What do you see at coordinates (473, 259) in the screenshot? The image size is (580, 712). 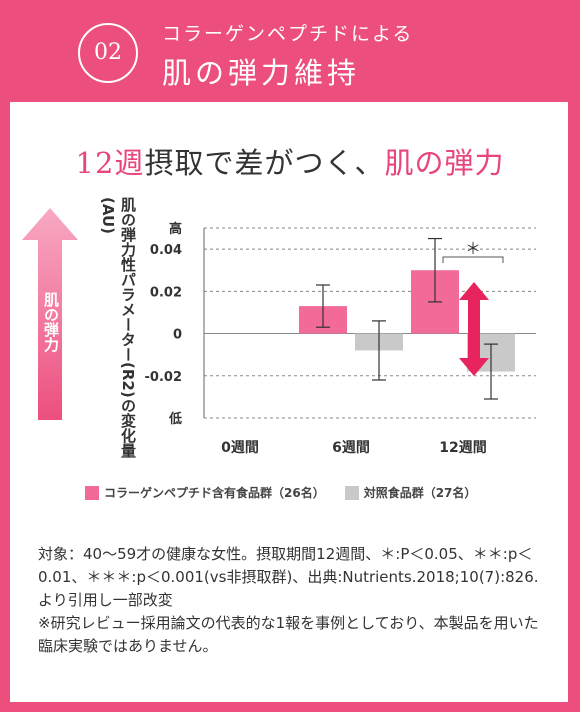 I see `significance-bracket` at bounding box center [473, 259].